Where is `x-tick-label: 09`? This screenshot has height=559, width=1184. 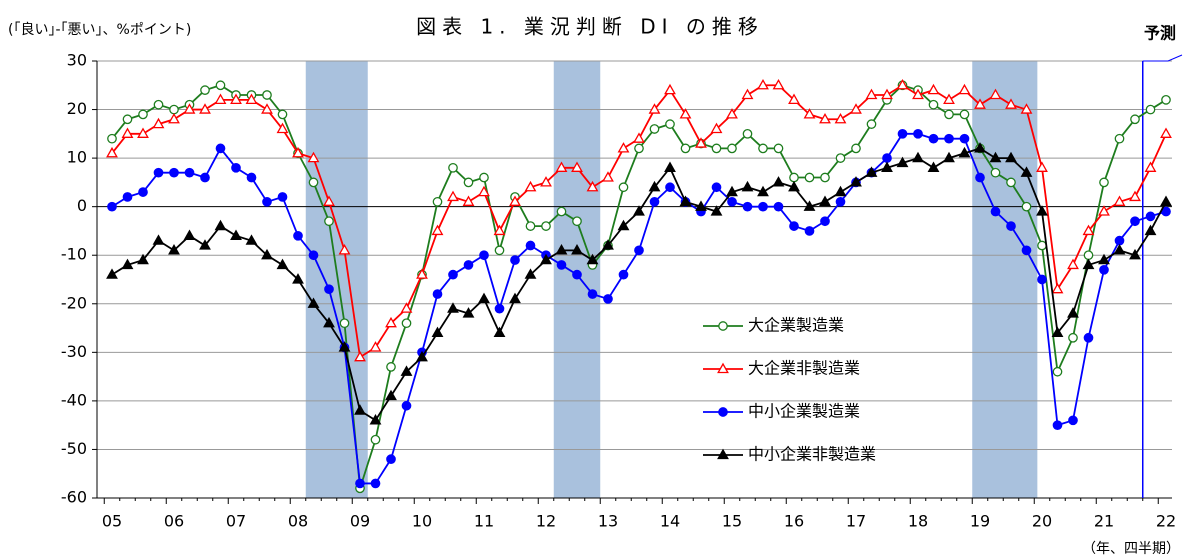
x-tick-label: 09 is located at coordinates (360, 521).